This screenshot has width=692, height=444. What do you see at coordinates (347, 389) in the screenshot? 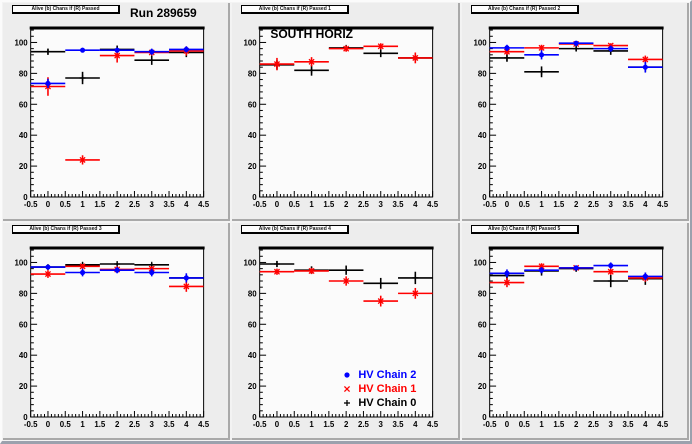
I see `star-marker-icon` at bounding box center [347, 389].